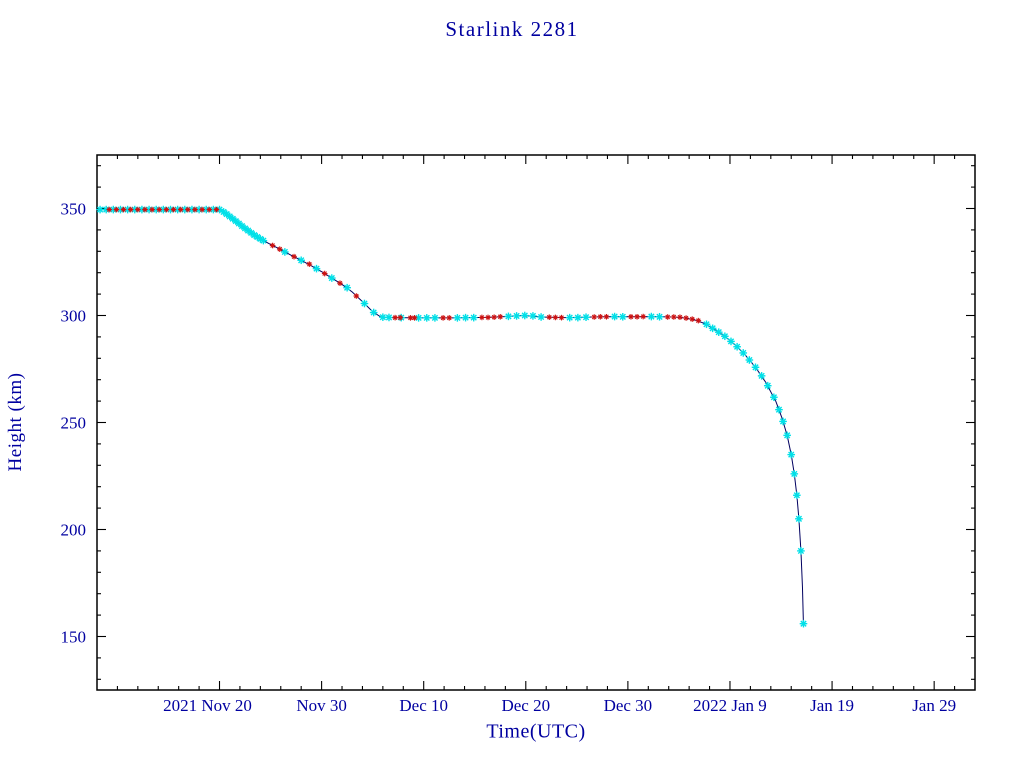  I want to click on x-tick-label: Jan 19, so click(832, 705).